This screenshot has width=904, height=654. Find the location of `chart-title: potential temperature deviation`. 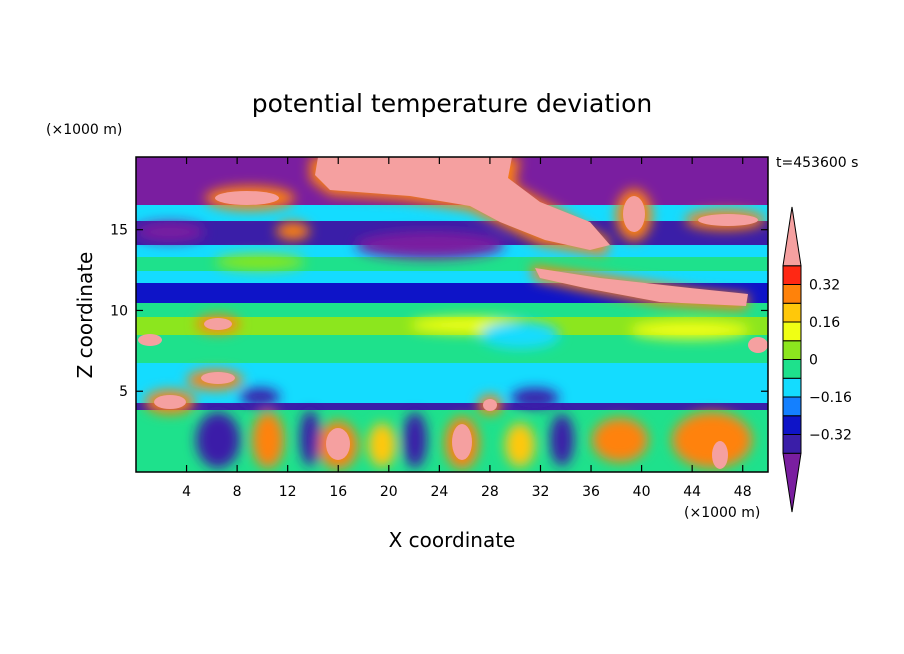

chart-title: potential temperature deviation is located at coordinates (452, 103).